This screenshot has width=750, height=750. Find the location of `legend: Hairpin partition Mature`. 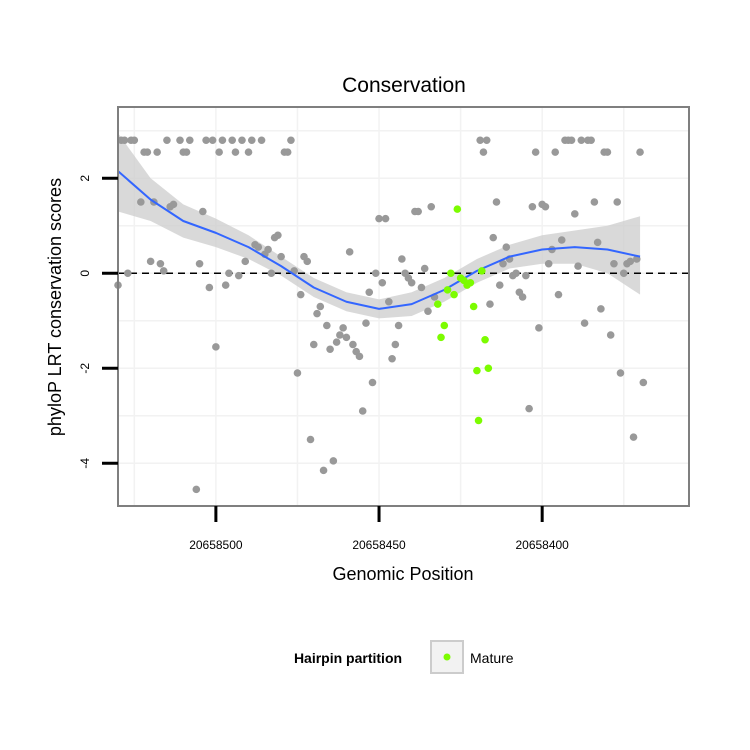

legend: Hairpin partition Mature is located at coordinates (404, 657).